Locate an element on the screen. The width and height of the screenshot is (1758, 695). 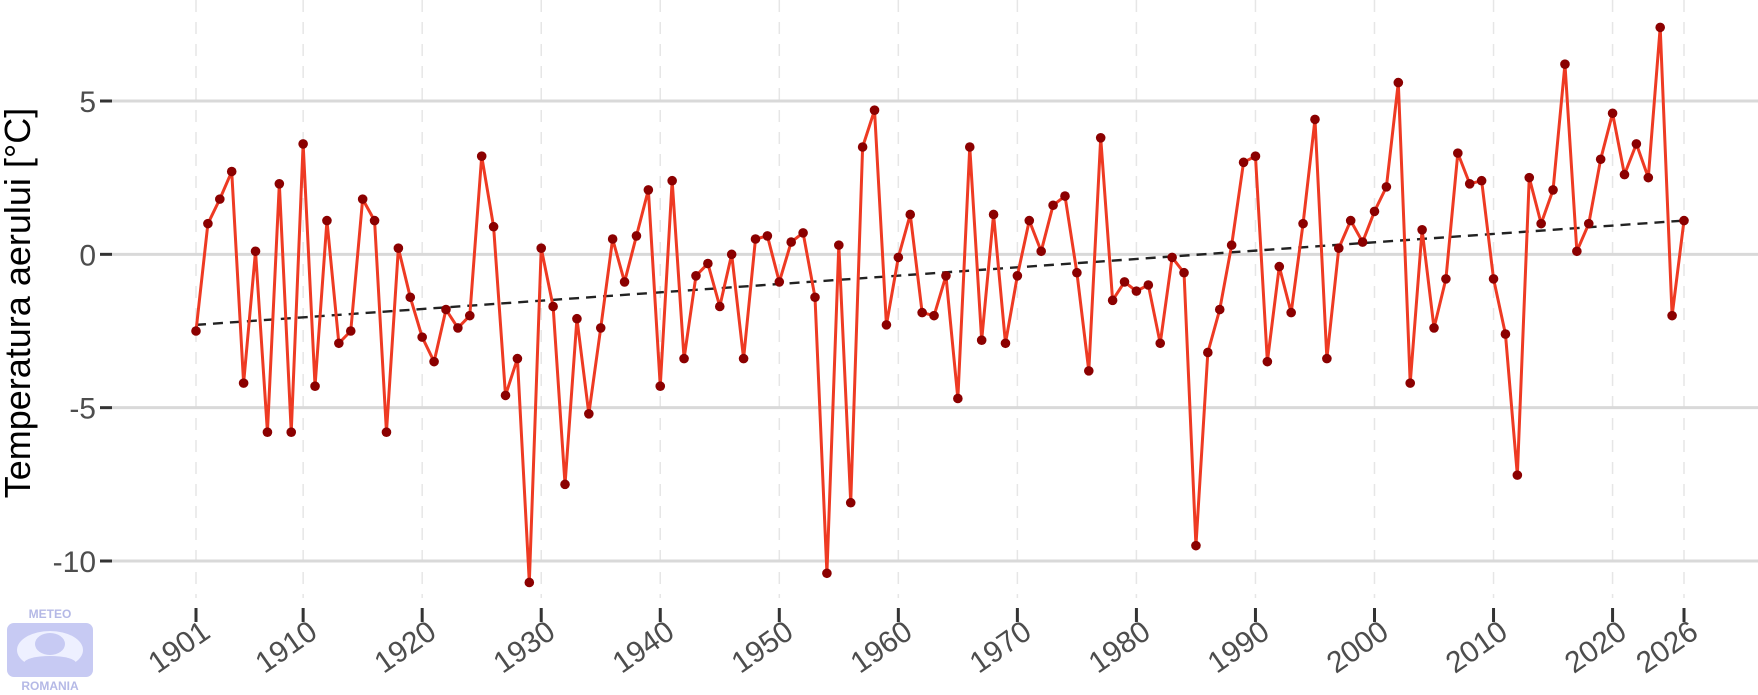
x-tick-label: 1990 is located at coordinates (1239, 647).